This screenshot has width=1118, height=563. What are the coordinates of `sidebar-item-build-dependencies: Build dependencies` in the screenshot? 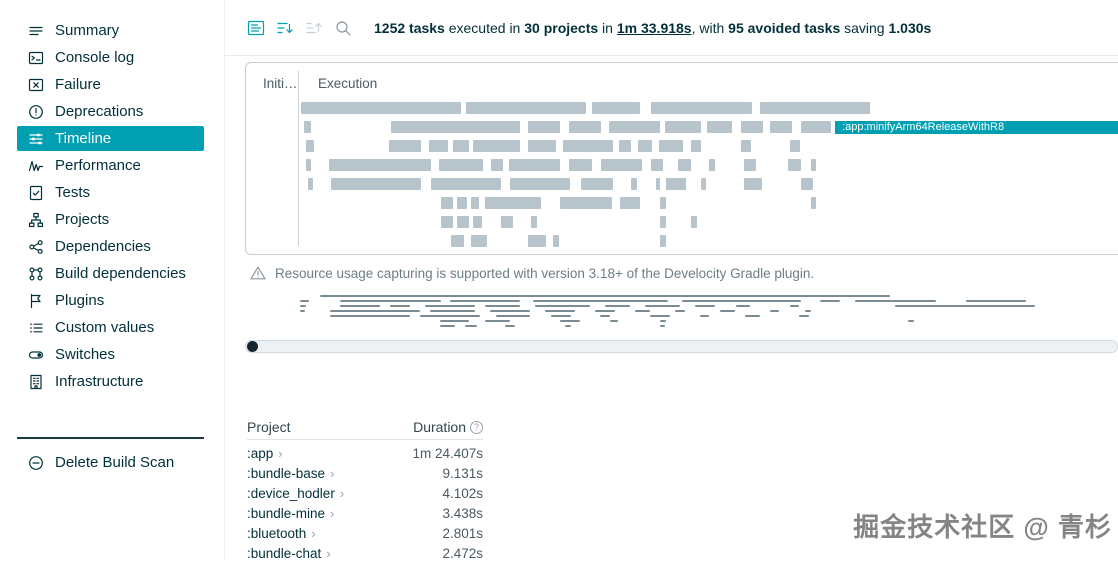 It's located at (110, 273).